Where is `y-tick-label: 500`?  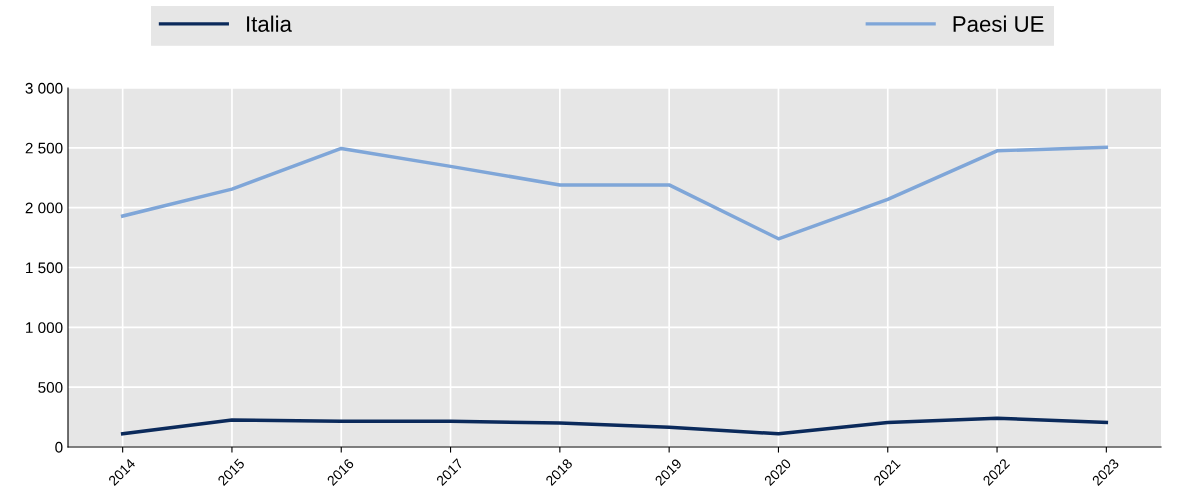 y-tick-label: 500 is located at coordinates (50, 387).